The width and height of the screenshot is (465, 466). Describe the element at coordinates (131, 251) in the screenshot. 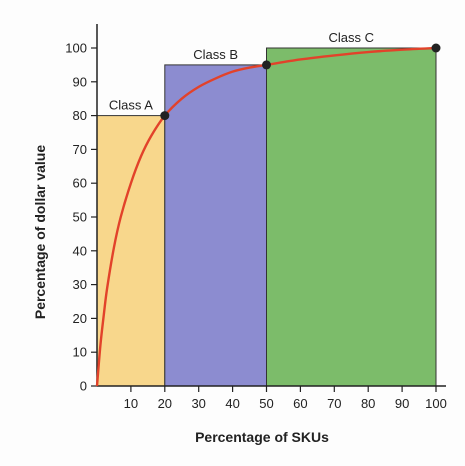

I see `class-a-region` at that location.